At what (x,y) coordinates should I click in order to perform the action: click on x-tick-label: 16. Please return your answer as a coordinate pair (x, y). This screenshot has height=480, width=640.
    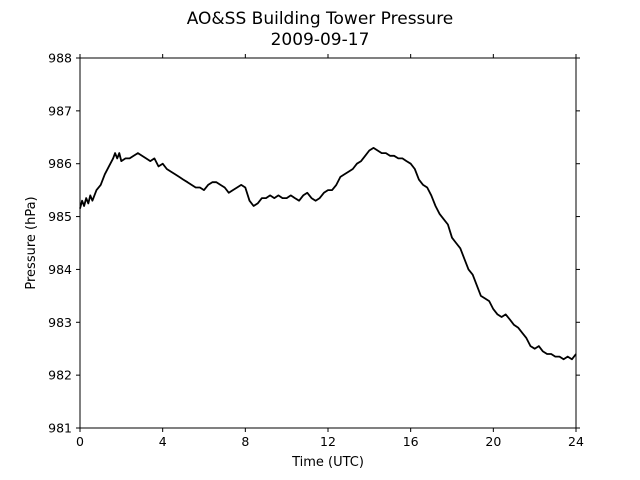
    Looking at the image, I should click on (411, 441).